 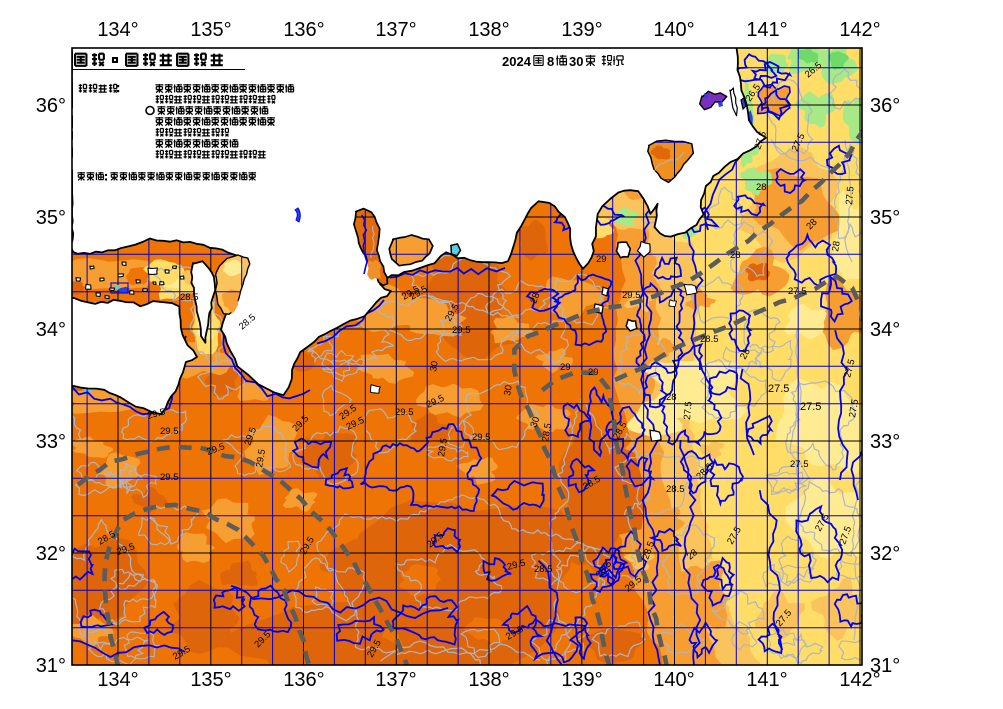 What do you see at coordinates (550, 61) in the screenshot?
I see `svg-text: 8` at bounding box center [550, 61].